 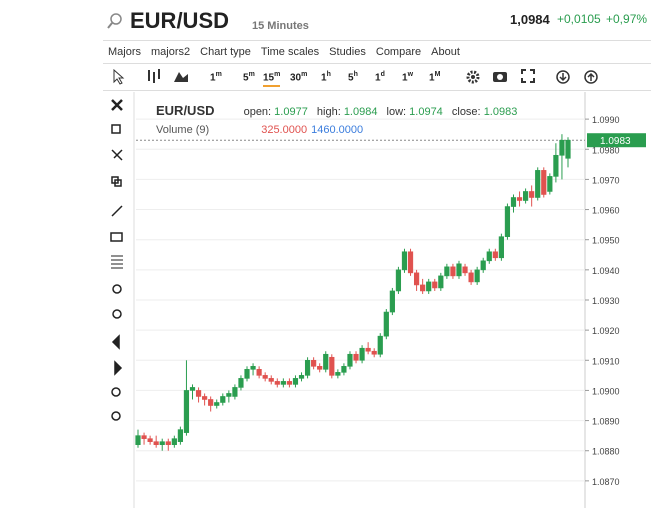 What do you see at coordinates (269, 78) in the screenshot?
I see `interval-number: 15` at bounding box center [269, 78].